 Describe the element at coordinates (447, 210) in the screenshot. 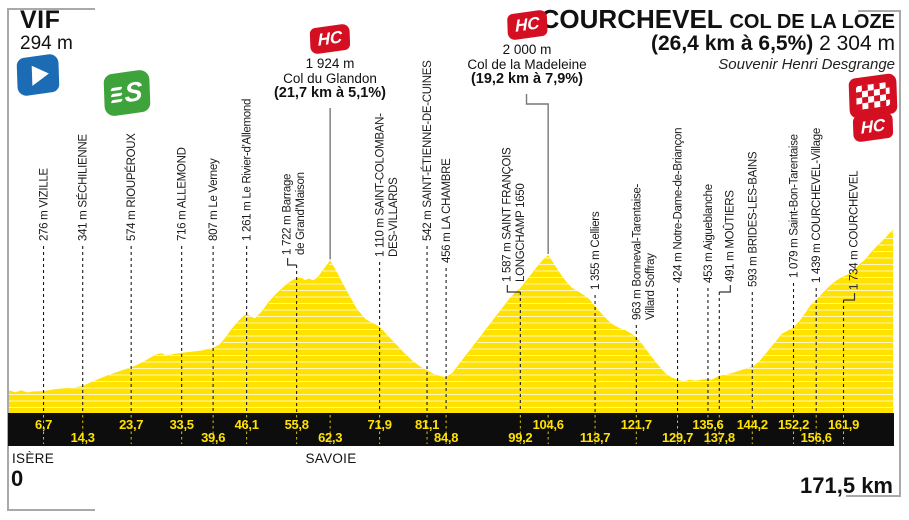

I see `waypoint-label: 456 m LA CHAMBRE` at that location.